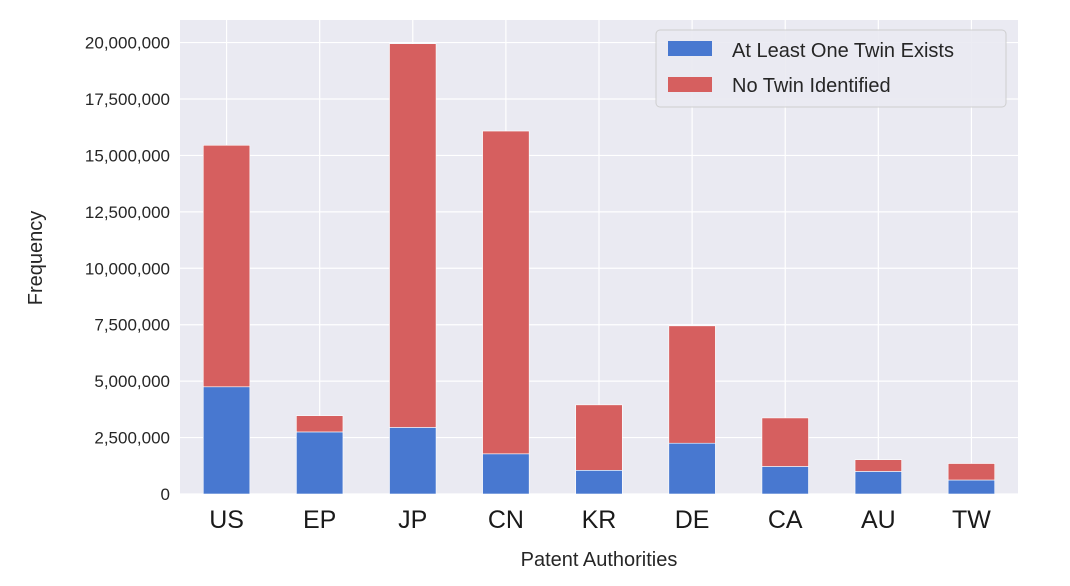 This screenshot has height=586, width=1070. What do you see at coordinates (690, 48) in the screenshot?
I see `legend-swatch-at-least-one-twin` at bounding box center [690, 48].